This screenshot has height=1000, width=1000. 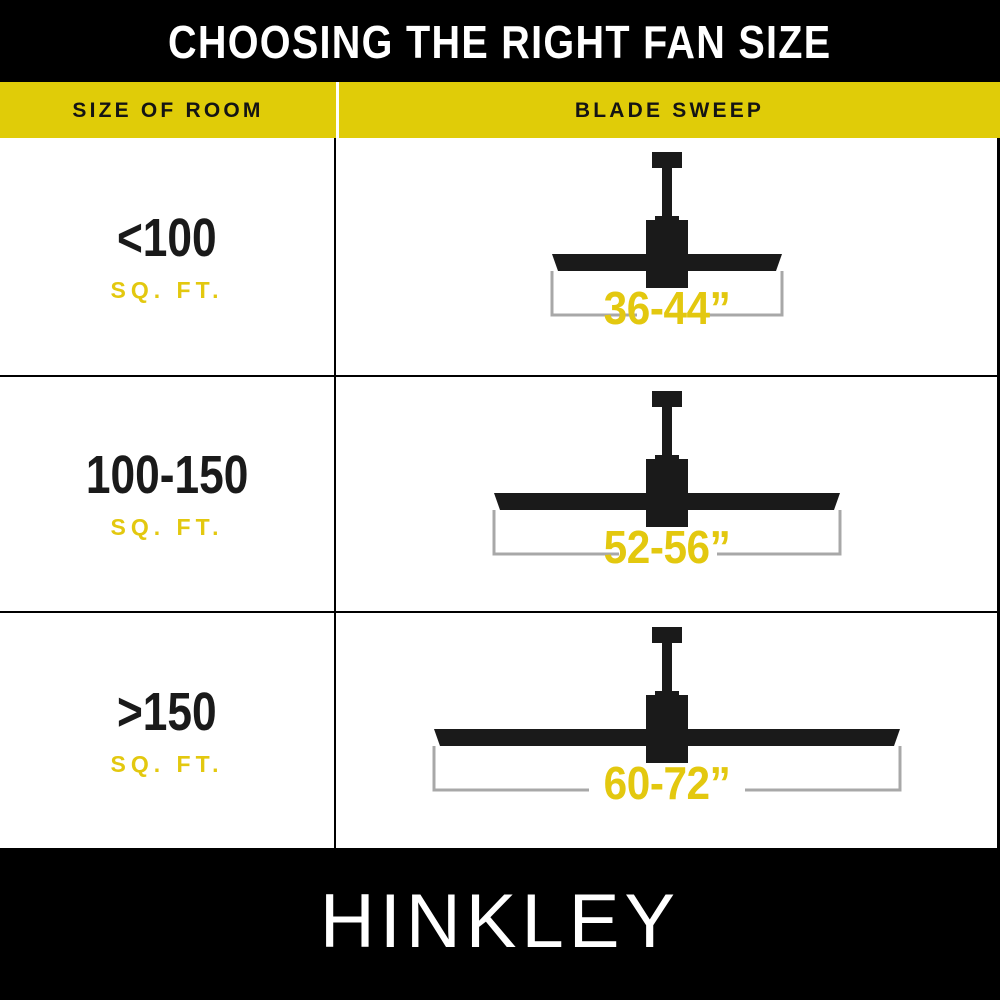 I want to click on title-band: CHOOSING THE RIGHT FAN SIZE, so click(x=500, y=41).